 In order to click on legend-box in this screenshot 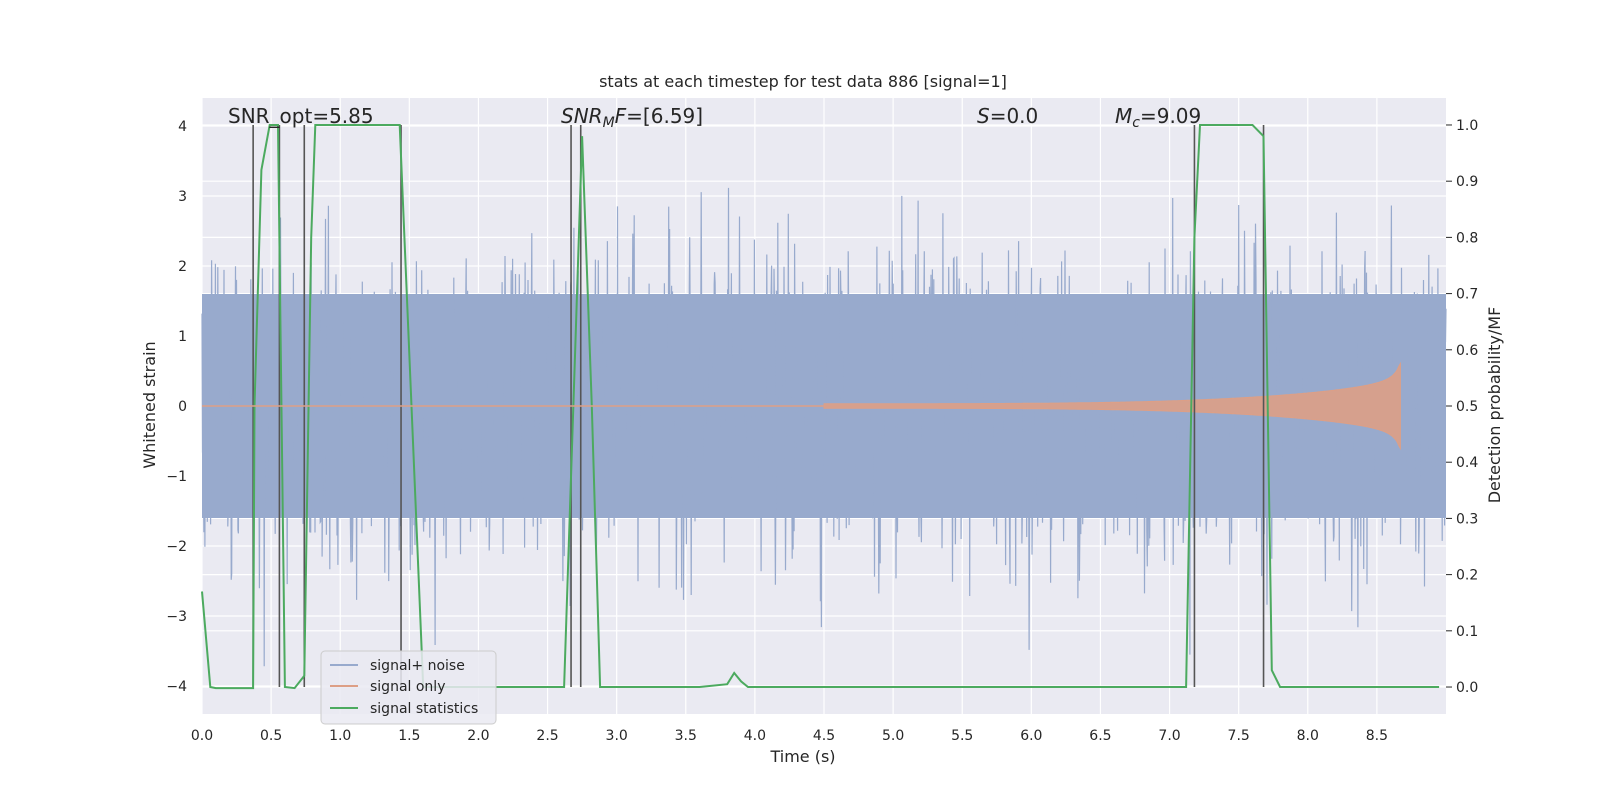, I will do `click(408, 687)`.